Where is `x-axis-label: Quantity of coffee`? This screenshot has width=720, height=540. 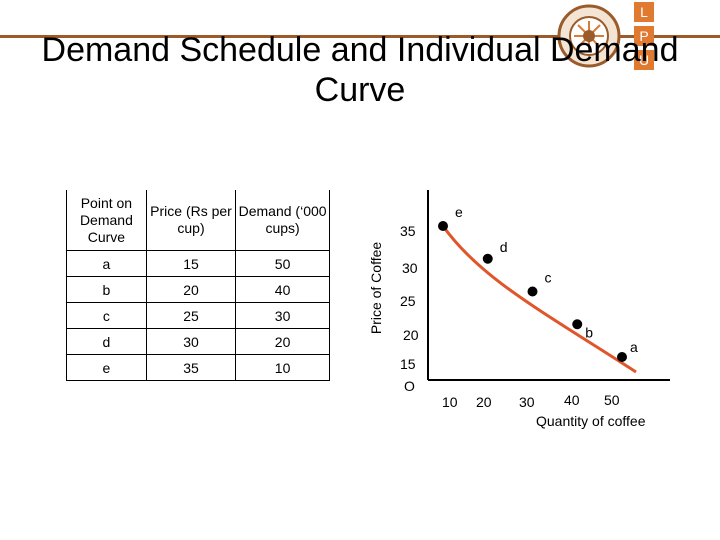 x-axis-label: Quantity of coffee is located at coordinates (591, 421).